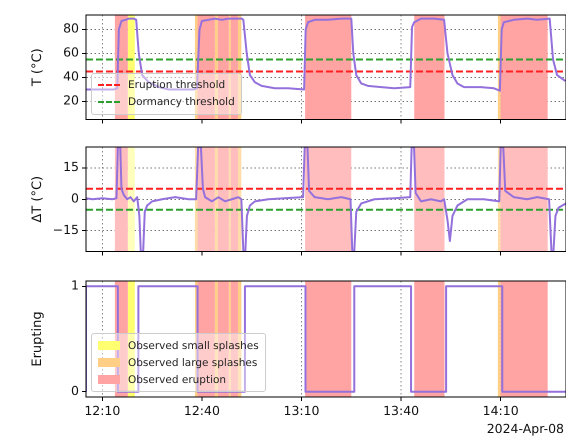 The height and width of the screenshot is (437, 566). Describe the element at coordinates (202, 410) in the screenshot. I see `x-tick-label: 12:40` at that location.